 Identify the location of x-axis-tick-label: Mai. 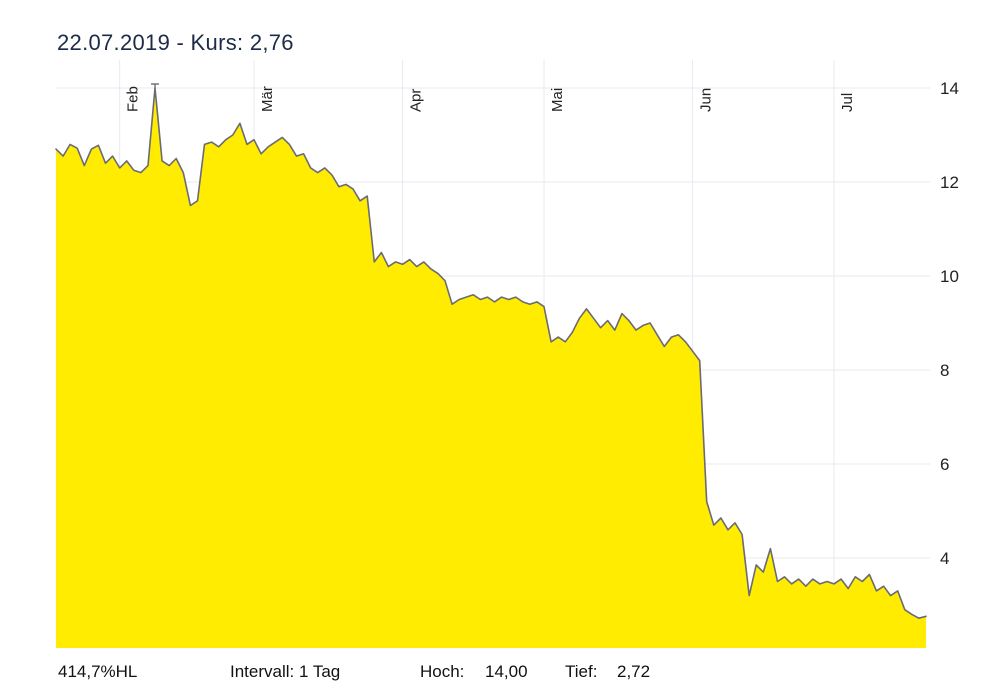
(557, 100).